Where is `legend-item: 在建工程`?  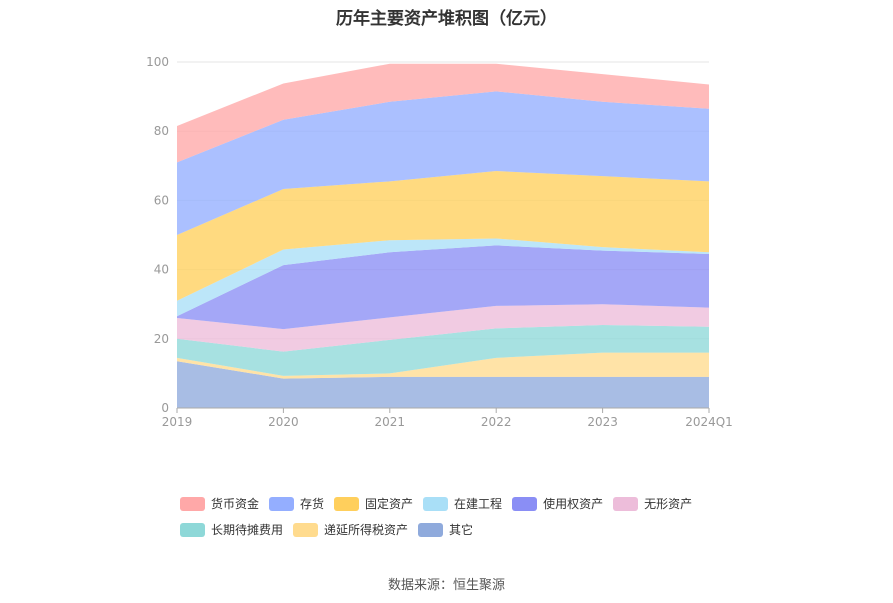 legend-item: 在建工程 is located at coordinates (462, 503).